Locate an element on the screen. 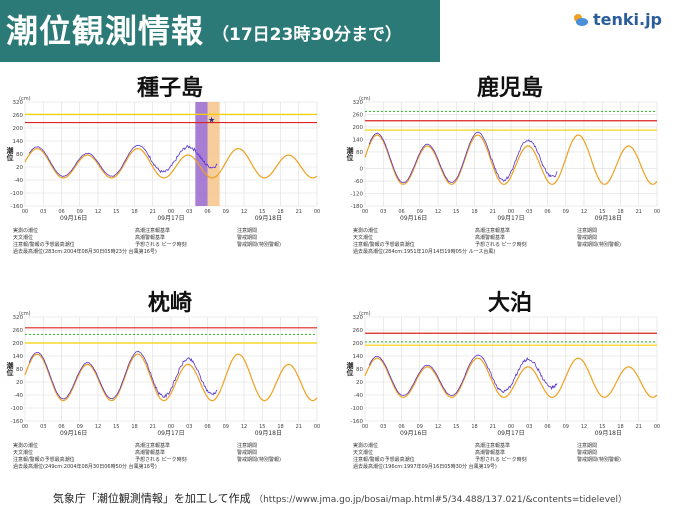  legend-item: 実測の潮位 is located at coordinates (26, 231).